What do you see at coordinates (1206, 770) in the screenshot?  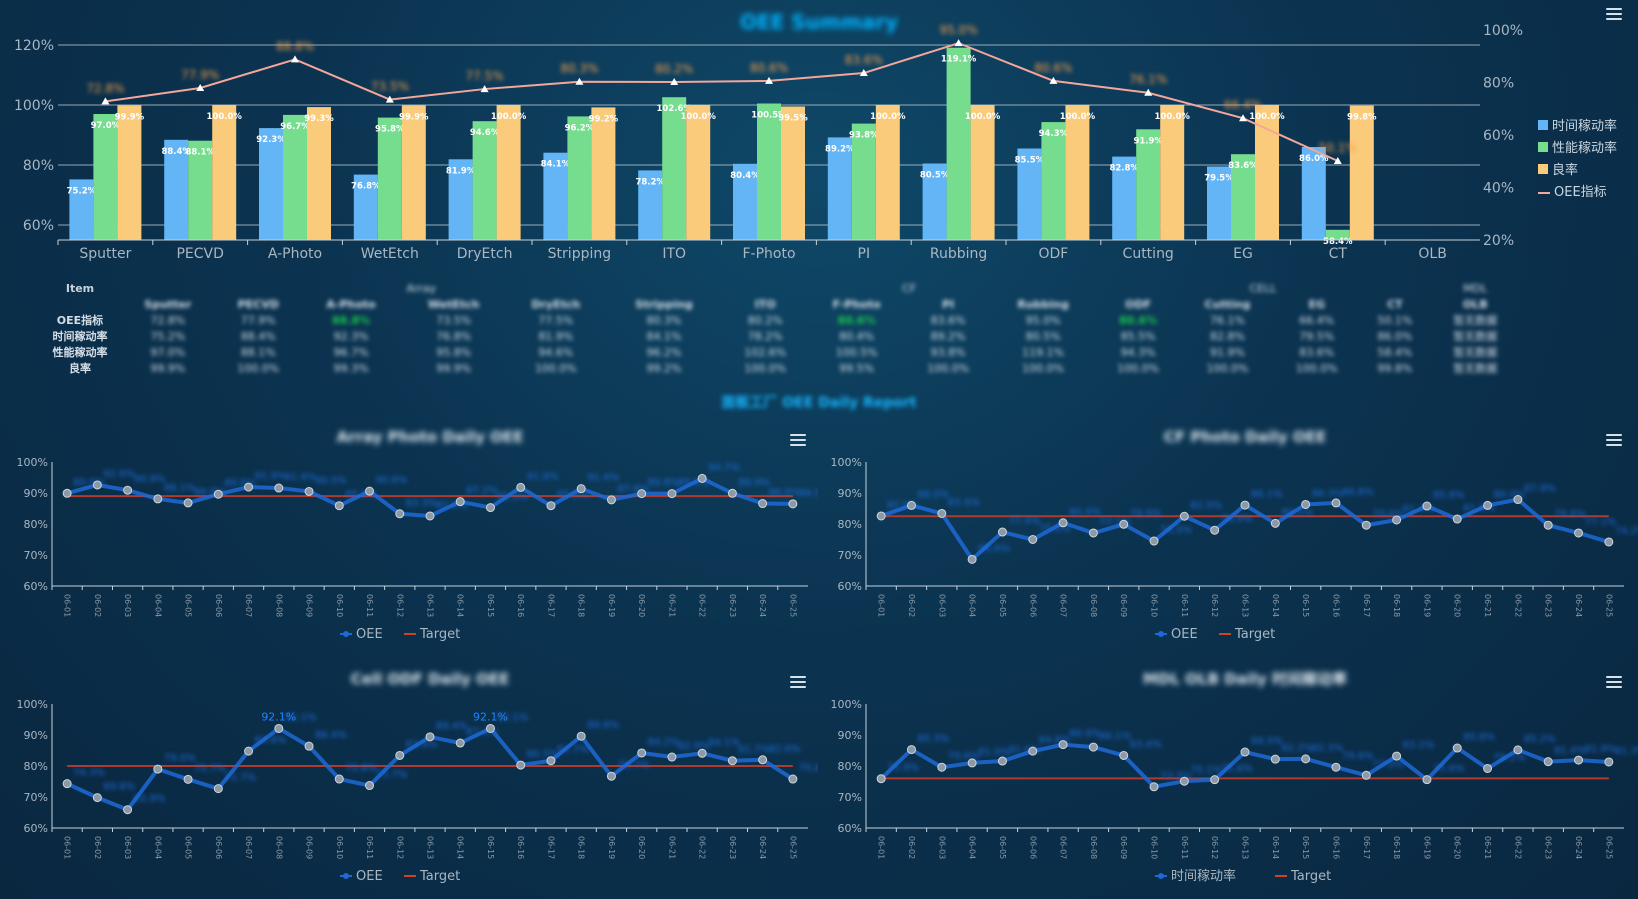 I see `daily-point-label: 75.1%` at bounding box center [1206, 770].